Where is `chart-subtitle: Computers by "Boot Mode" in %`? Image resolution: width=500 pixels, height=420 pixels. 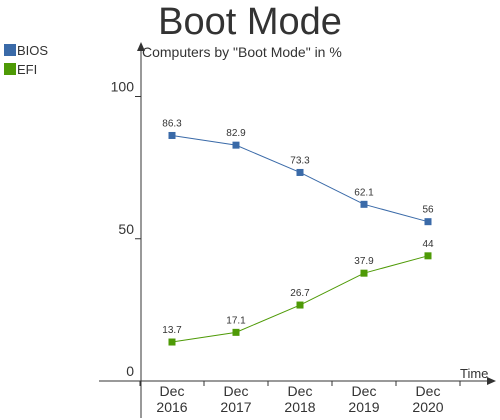
chart-subtitle: Computers by "Boot Mode" in % is located at coordinates (242, 52).